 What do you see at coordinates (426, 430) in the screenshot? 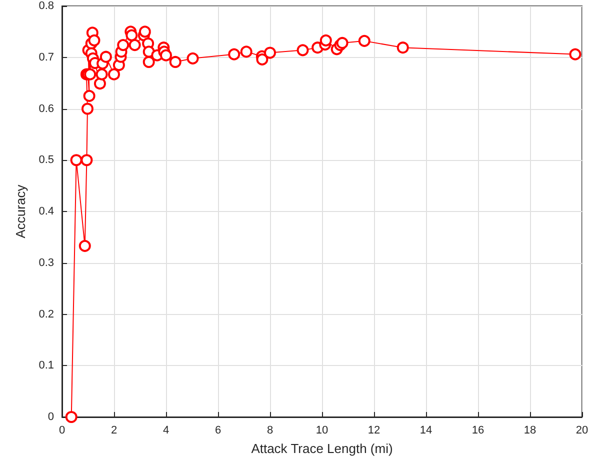
I see `x-tick-label: 14` at bounding box center [426, 430].